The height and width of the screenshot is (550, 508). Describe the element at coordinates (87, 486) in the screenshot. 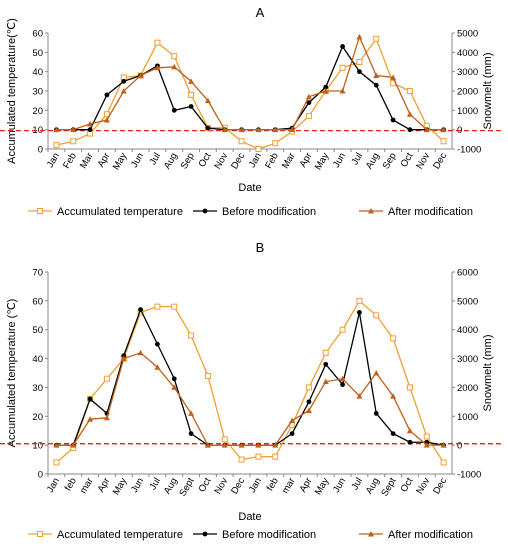

I see `x-tick-label: mar` at that location.